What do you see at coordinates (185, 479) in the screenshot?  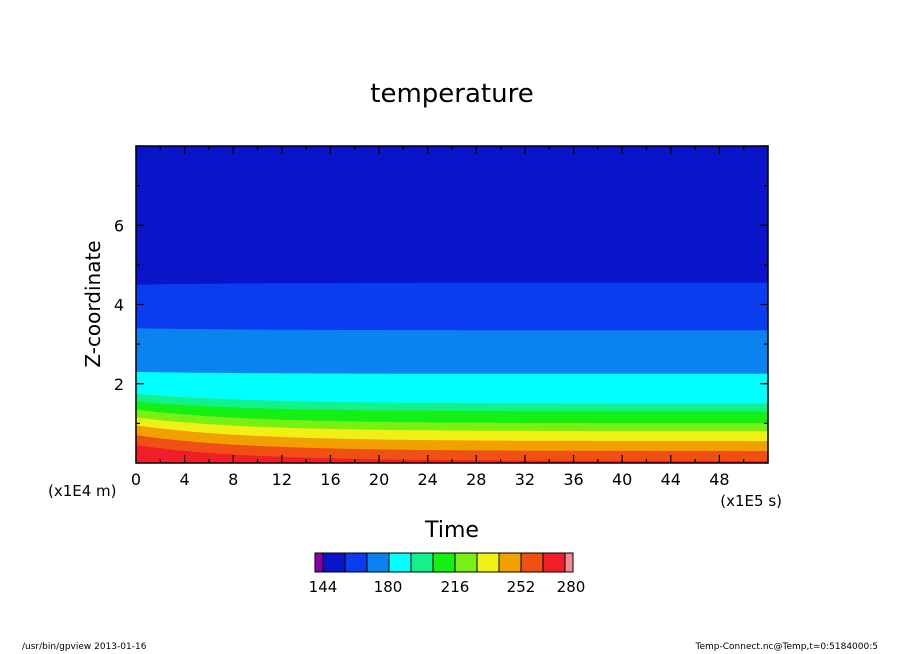 I see `x-tick-label: 4` at bounding box center [185, 479].